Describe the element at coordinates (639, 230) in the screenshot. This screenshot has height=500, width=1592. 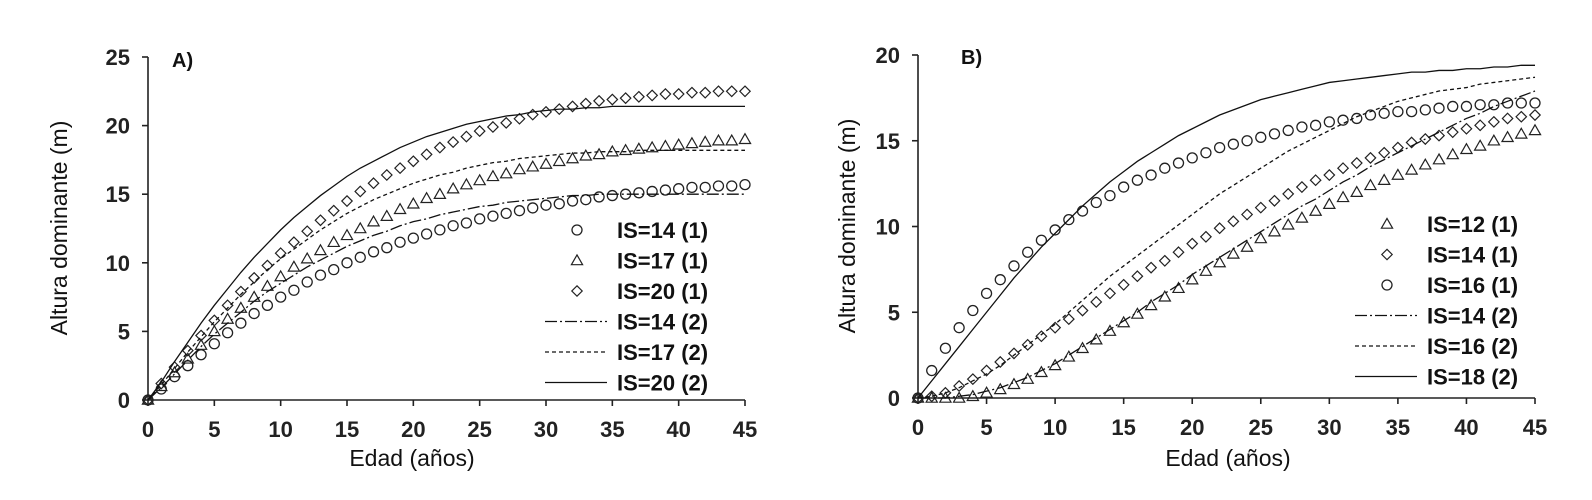
I see `legend-item-is-14-1: IS=14 (1)` at that location.